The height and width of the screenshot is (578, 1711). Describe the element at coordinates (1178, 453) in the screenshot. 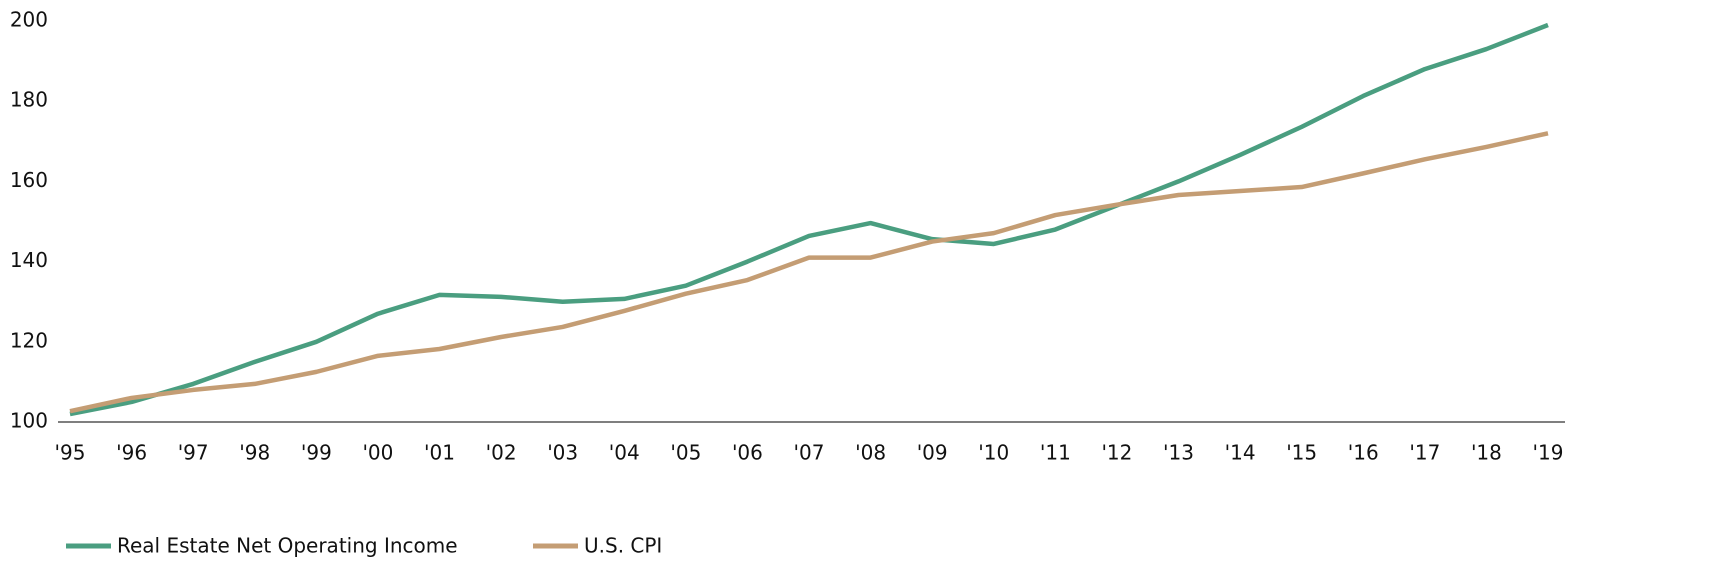

I see `x-tick-label: '13` at that location.